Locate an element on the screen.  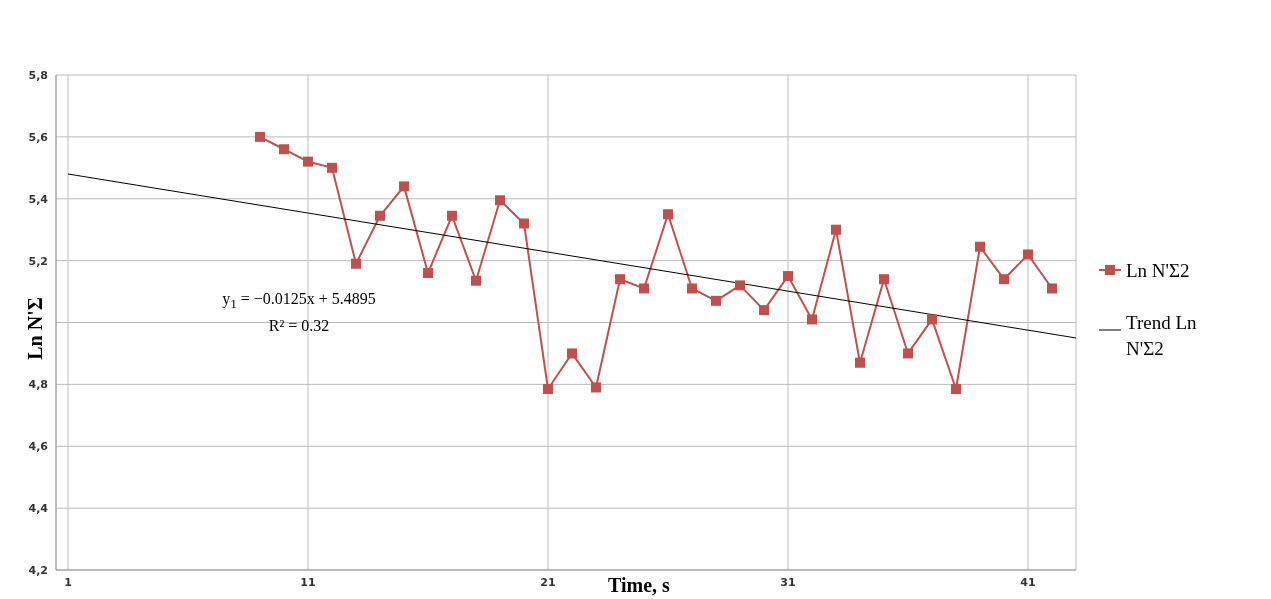
legend-label: Trend Ln N'Σ2 is located at coordinates (1162, 336).